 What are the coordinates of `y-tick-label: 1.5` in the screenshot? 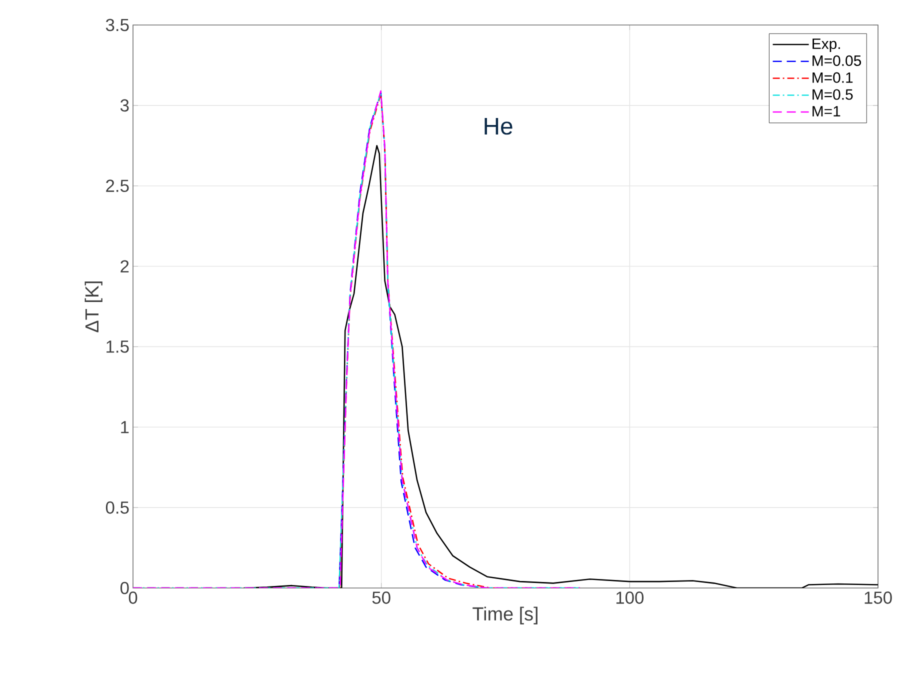 It's located at (117, 346).